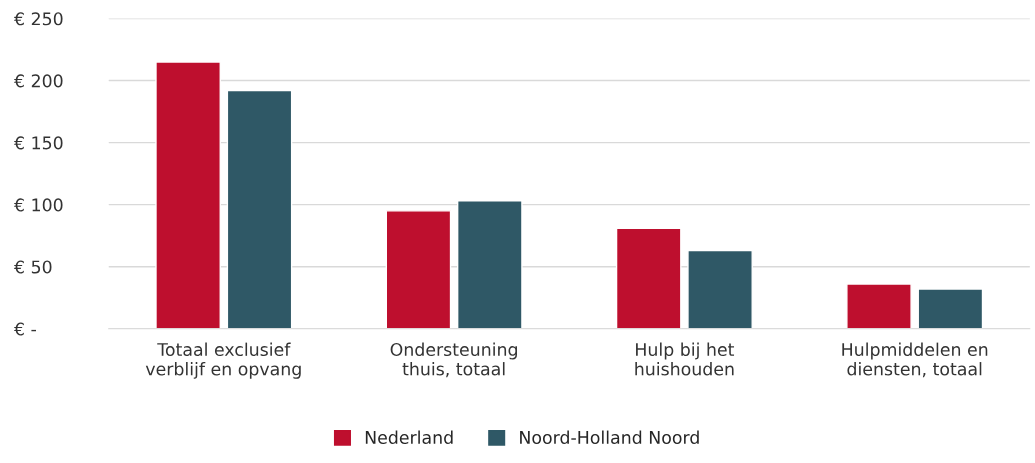  I want to click on x-tick-label: Totaal exclusief verblijf en opvang, so click(223, 360).